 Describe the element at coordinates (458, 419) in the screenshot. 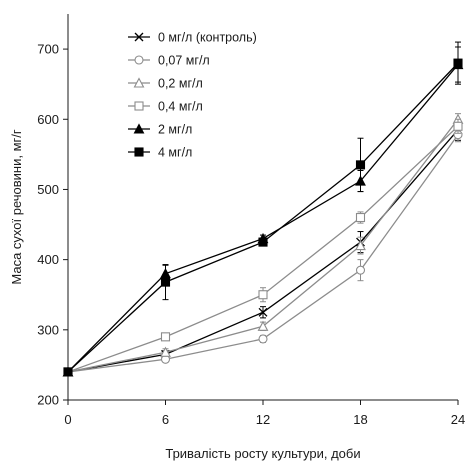

I see `x-tick-label: 24` at that location.